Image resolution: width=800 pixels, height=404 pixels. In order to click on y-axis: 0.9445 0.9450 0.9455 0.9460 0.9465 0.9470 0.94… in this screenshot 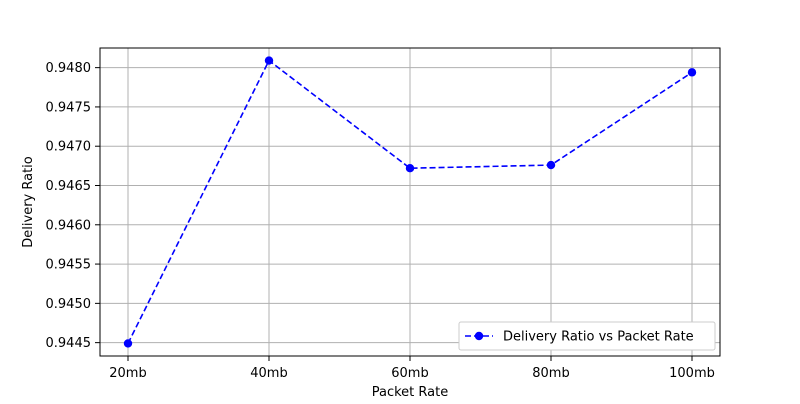, I will do `click(73, 206)`.